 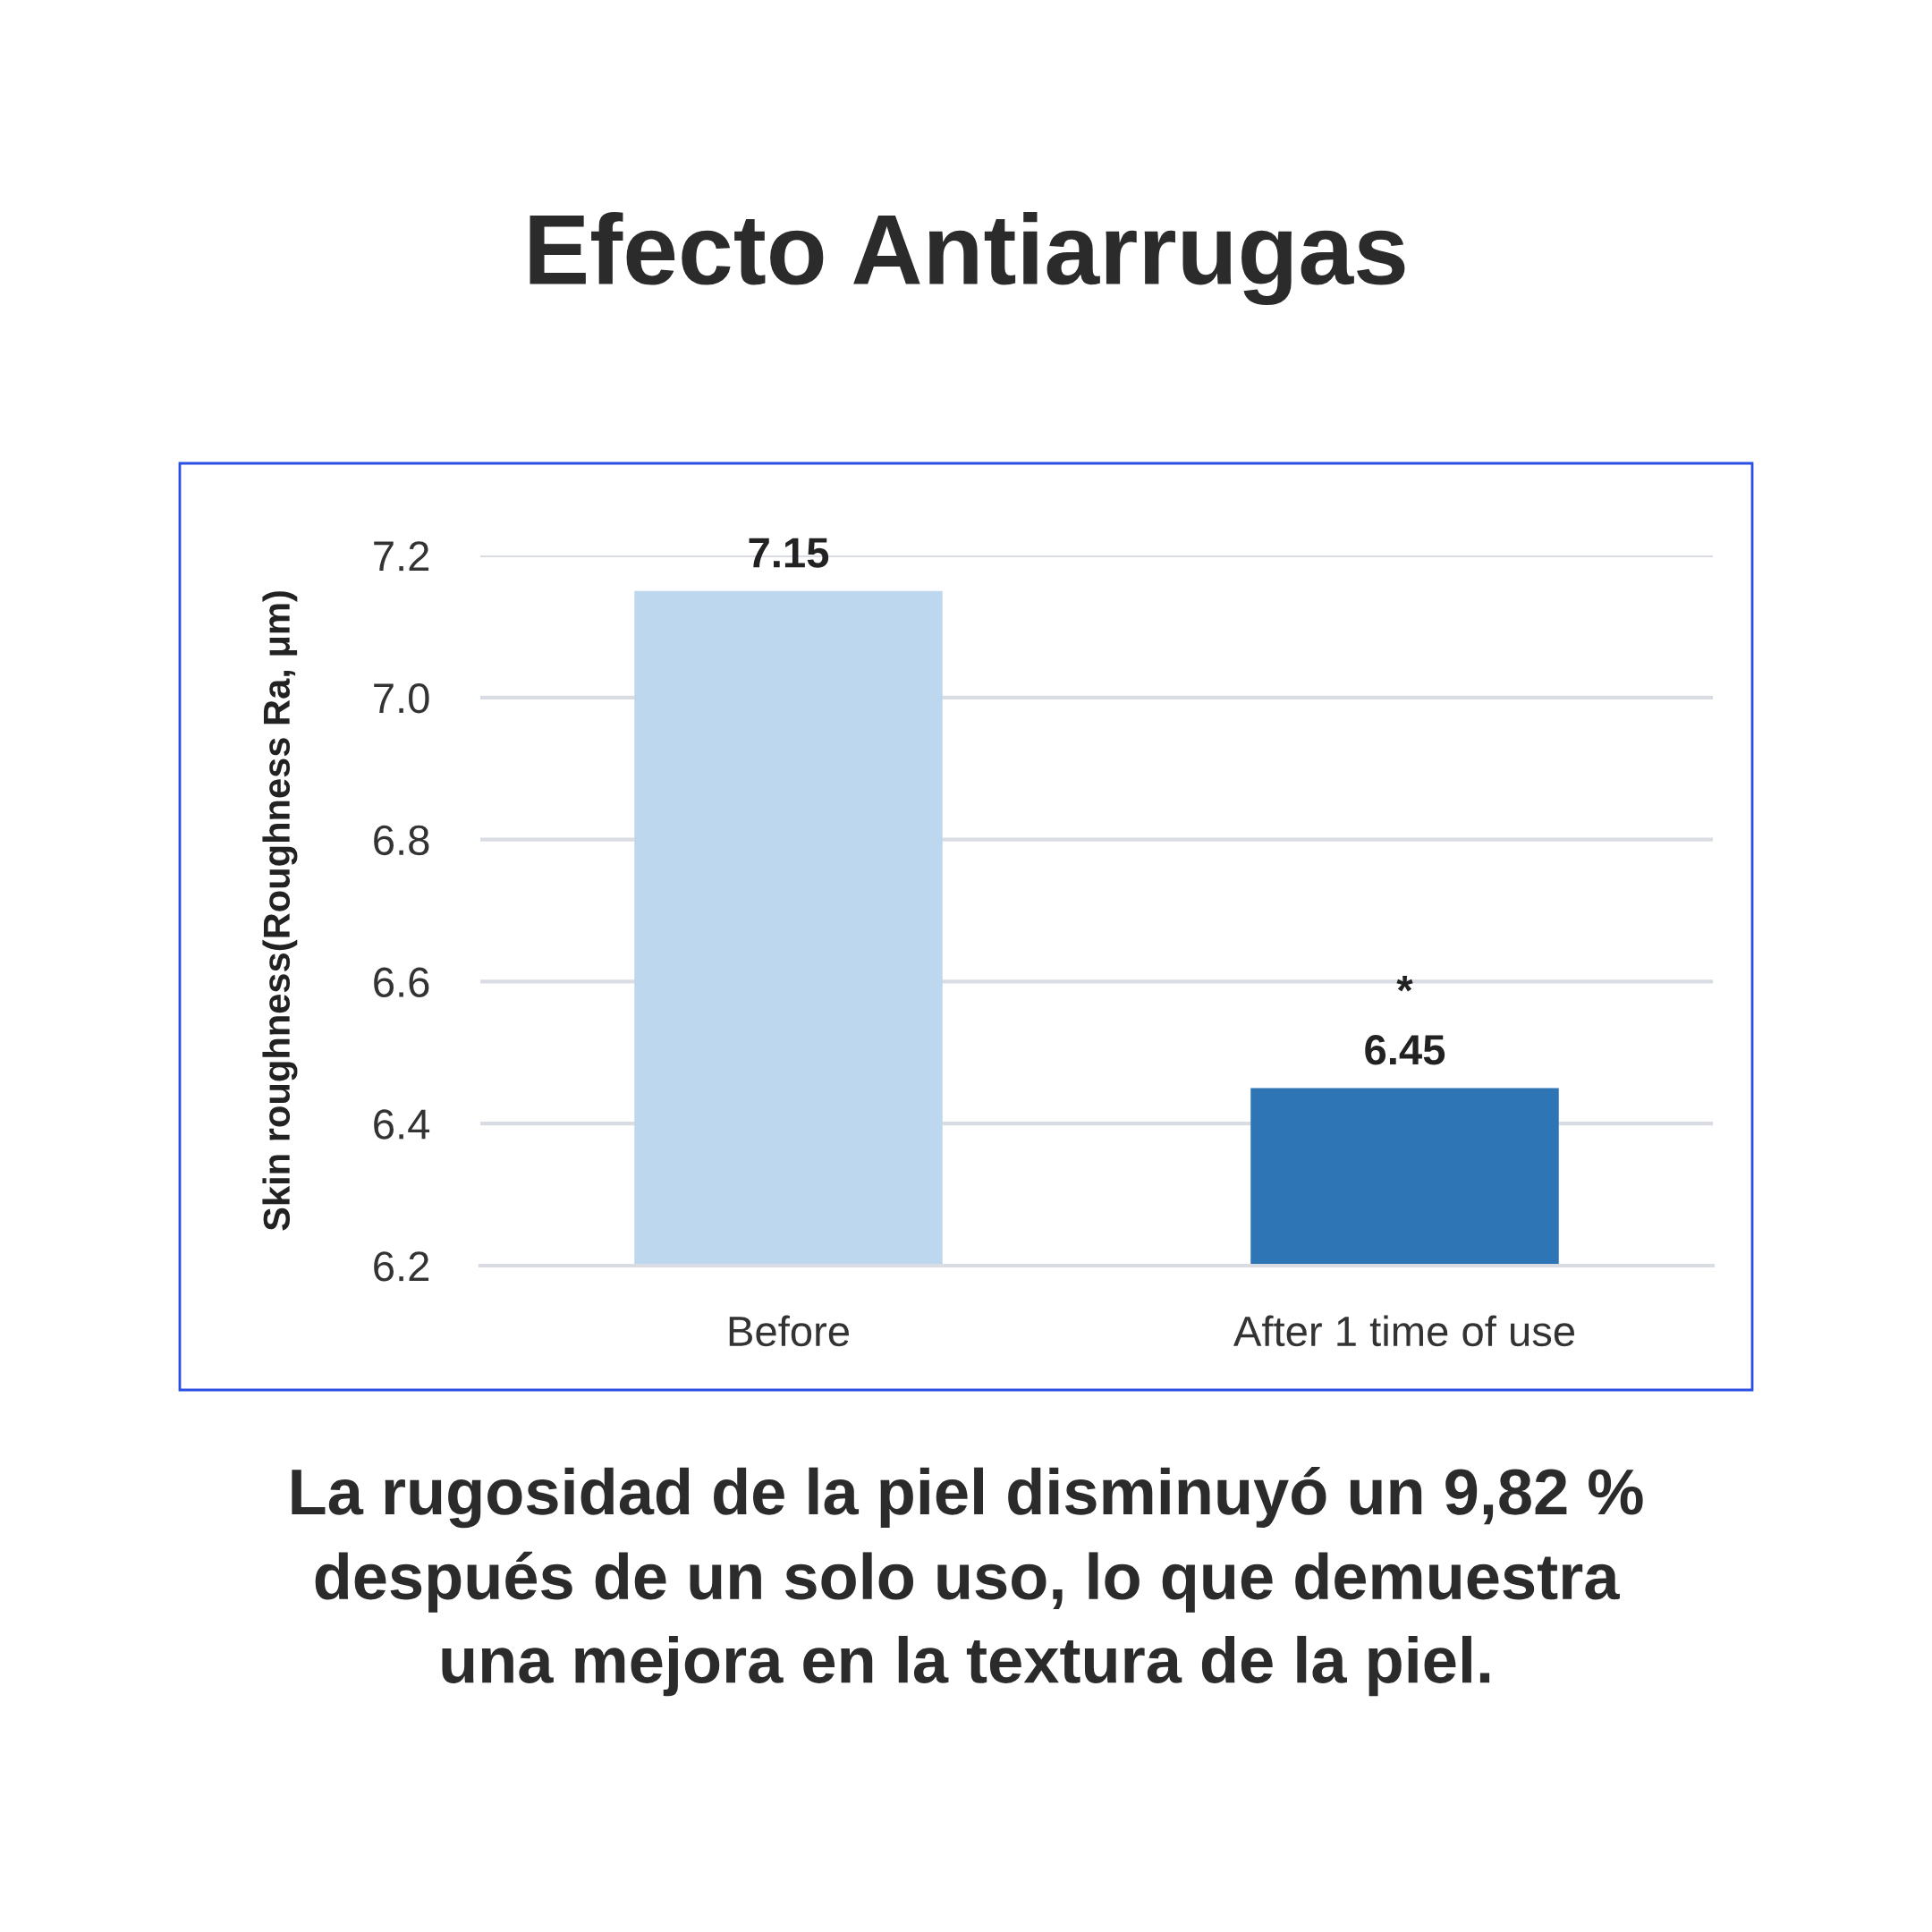 What do you see at coordinates (789, 553) in the screenshot?
I see `data-label: 7.15` at bounding box center [789, 553].